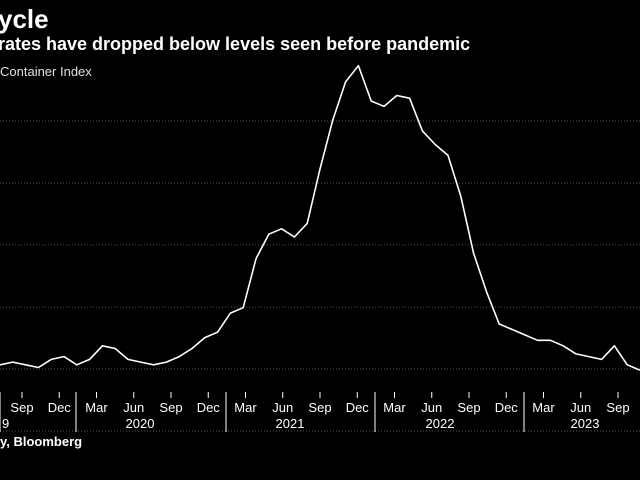 The image size is (640, 480). What do you see at coordinates (5, 423) in the screenshot?
I see `year-label: 9` at bounding box center [5, 423].